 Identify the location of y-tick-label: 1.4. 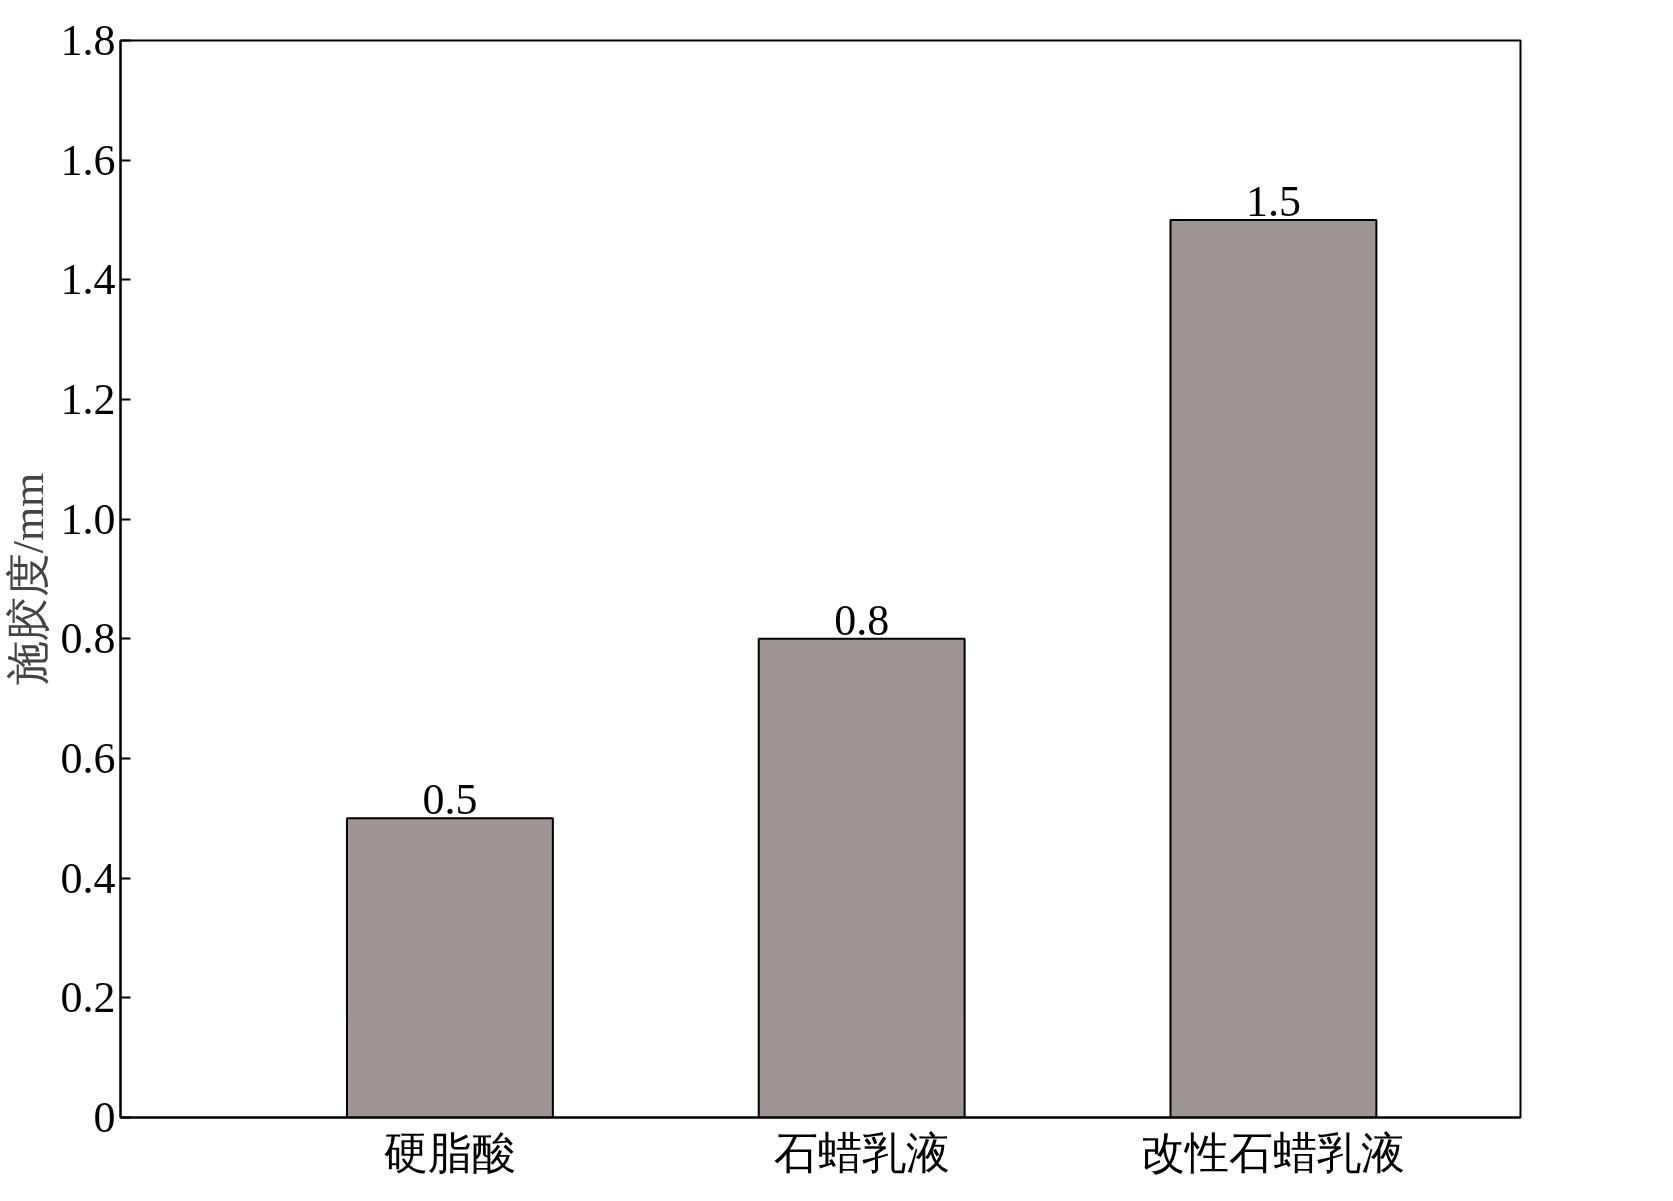
(88, 280).